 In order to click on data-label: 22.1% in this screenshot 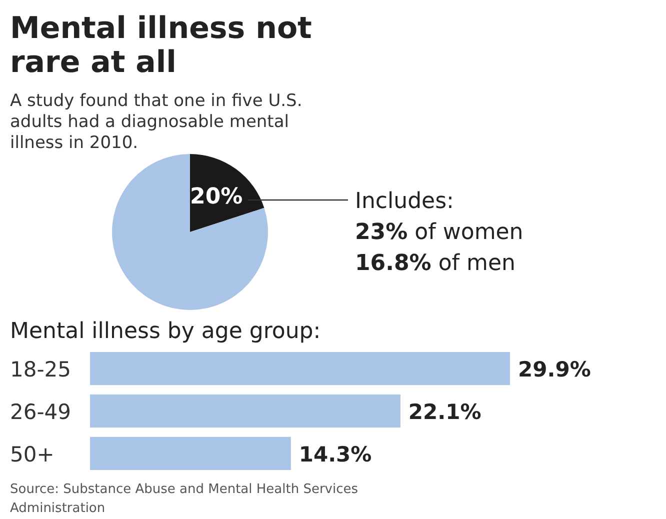, I will do `click(445, 412)`.